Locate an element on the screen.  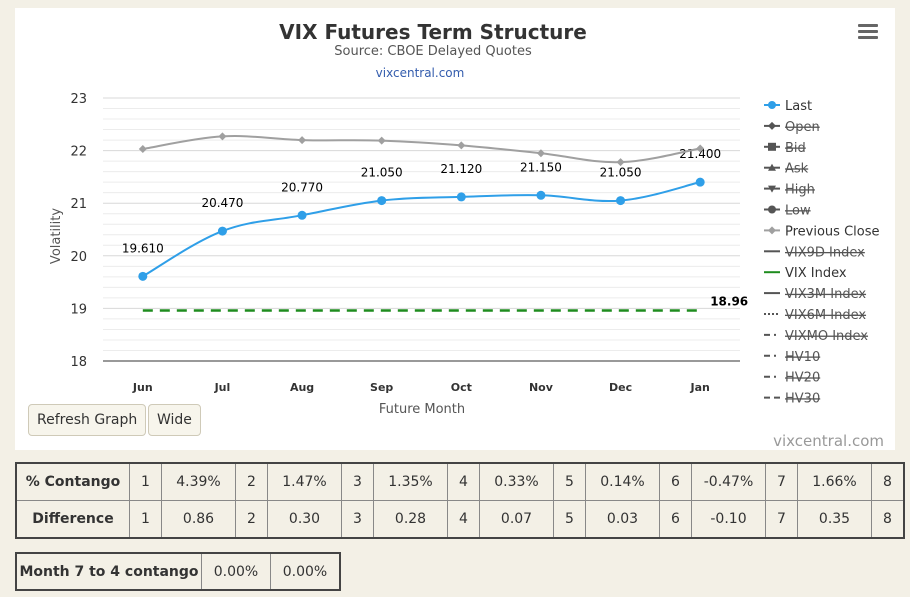
table-cell: 1 is located at coordinates (145, 481).